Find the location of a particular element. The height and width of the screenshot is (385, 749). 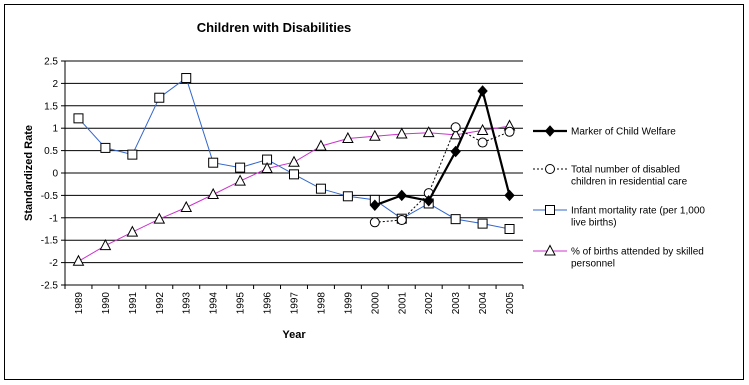

legend-label: Marker of Child Welfare is located at coordinates (623, 132).